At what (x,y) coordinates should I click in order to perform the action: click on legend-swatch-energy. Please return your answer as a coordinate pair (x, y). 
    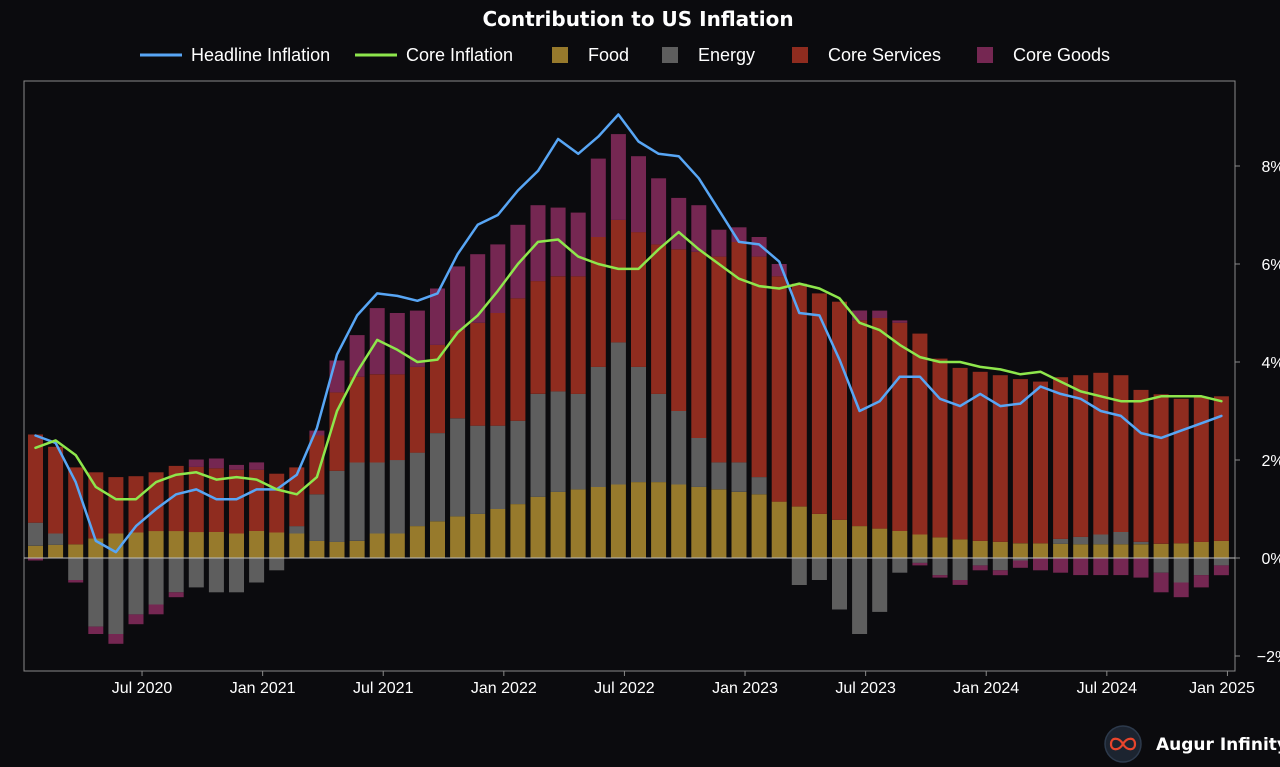
    Looking at the image, I should click on (670, 55).